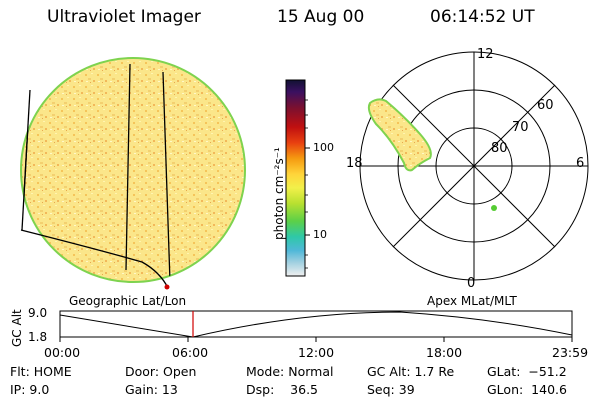 This screenshot has height=400, width=600. I want to click on flight-field: Flt: HOME, so click(41, 371).